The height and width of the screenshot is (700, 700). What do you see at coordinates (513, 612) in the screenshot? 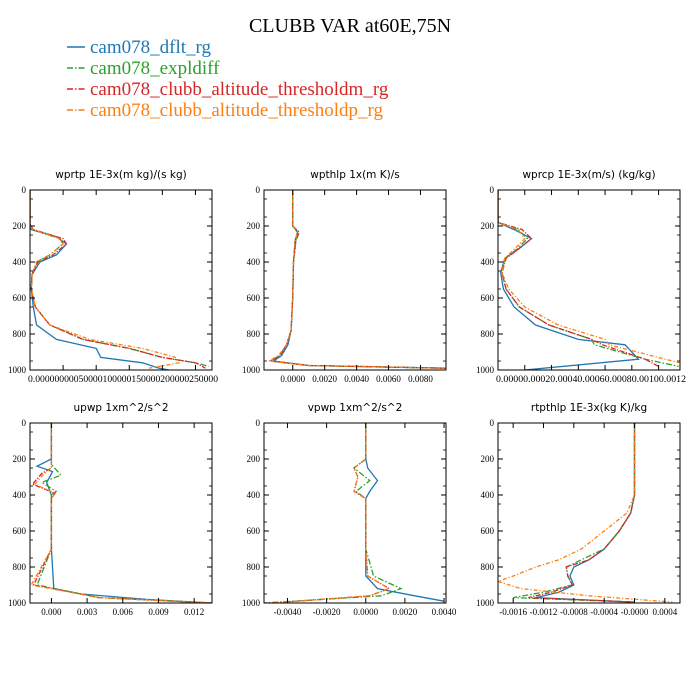
I see `x-tick-label: -0.0016` at bounding box center [513, 612].